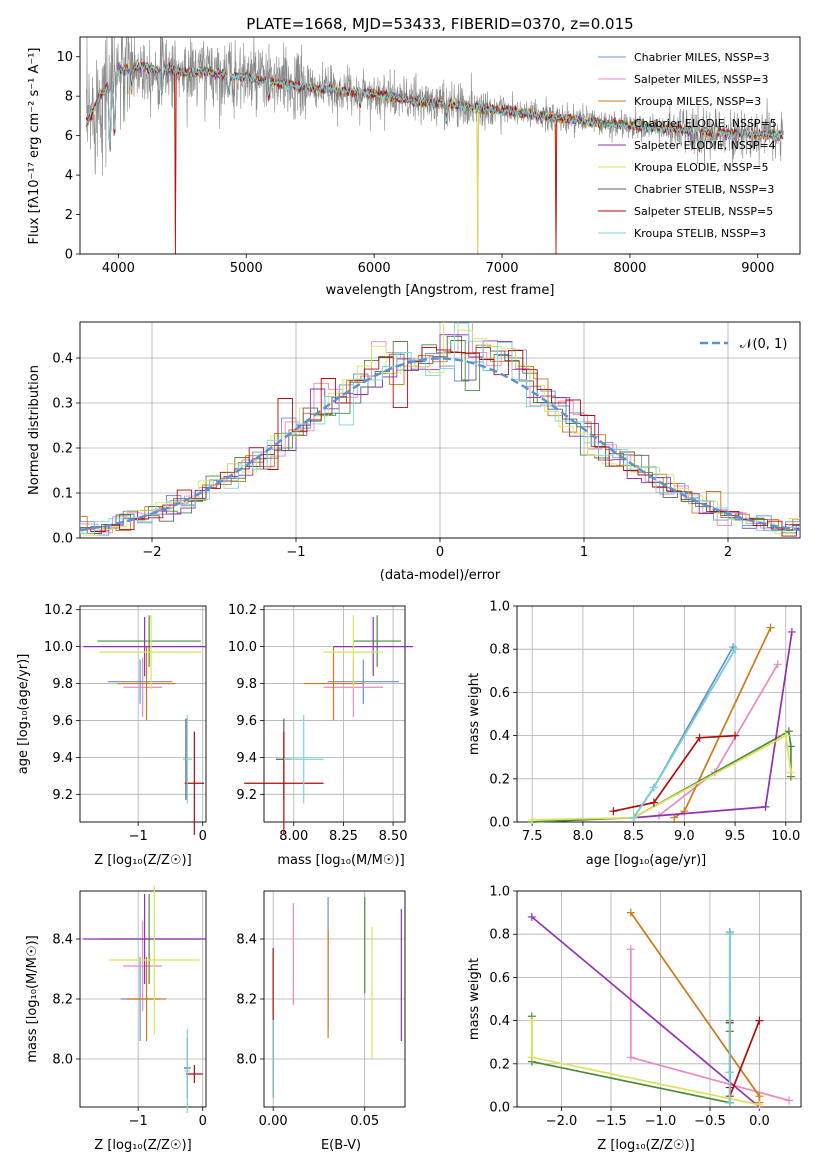 This screenshot has width=819, height=1170. Describe the element at coordinates (735, 836) in the screenshot. I see `x-tick-label: 9.5` at that location.